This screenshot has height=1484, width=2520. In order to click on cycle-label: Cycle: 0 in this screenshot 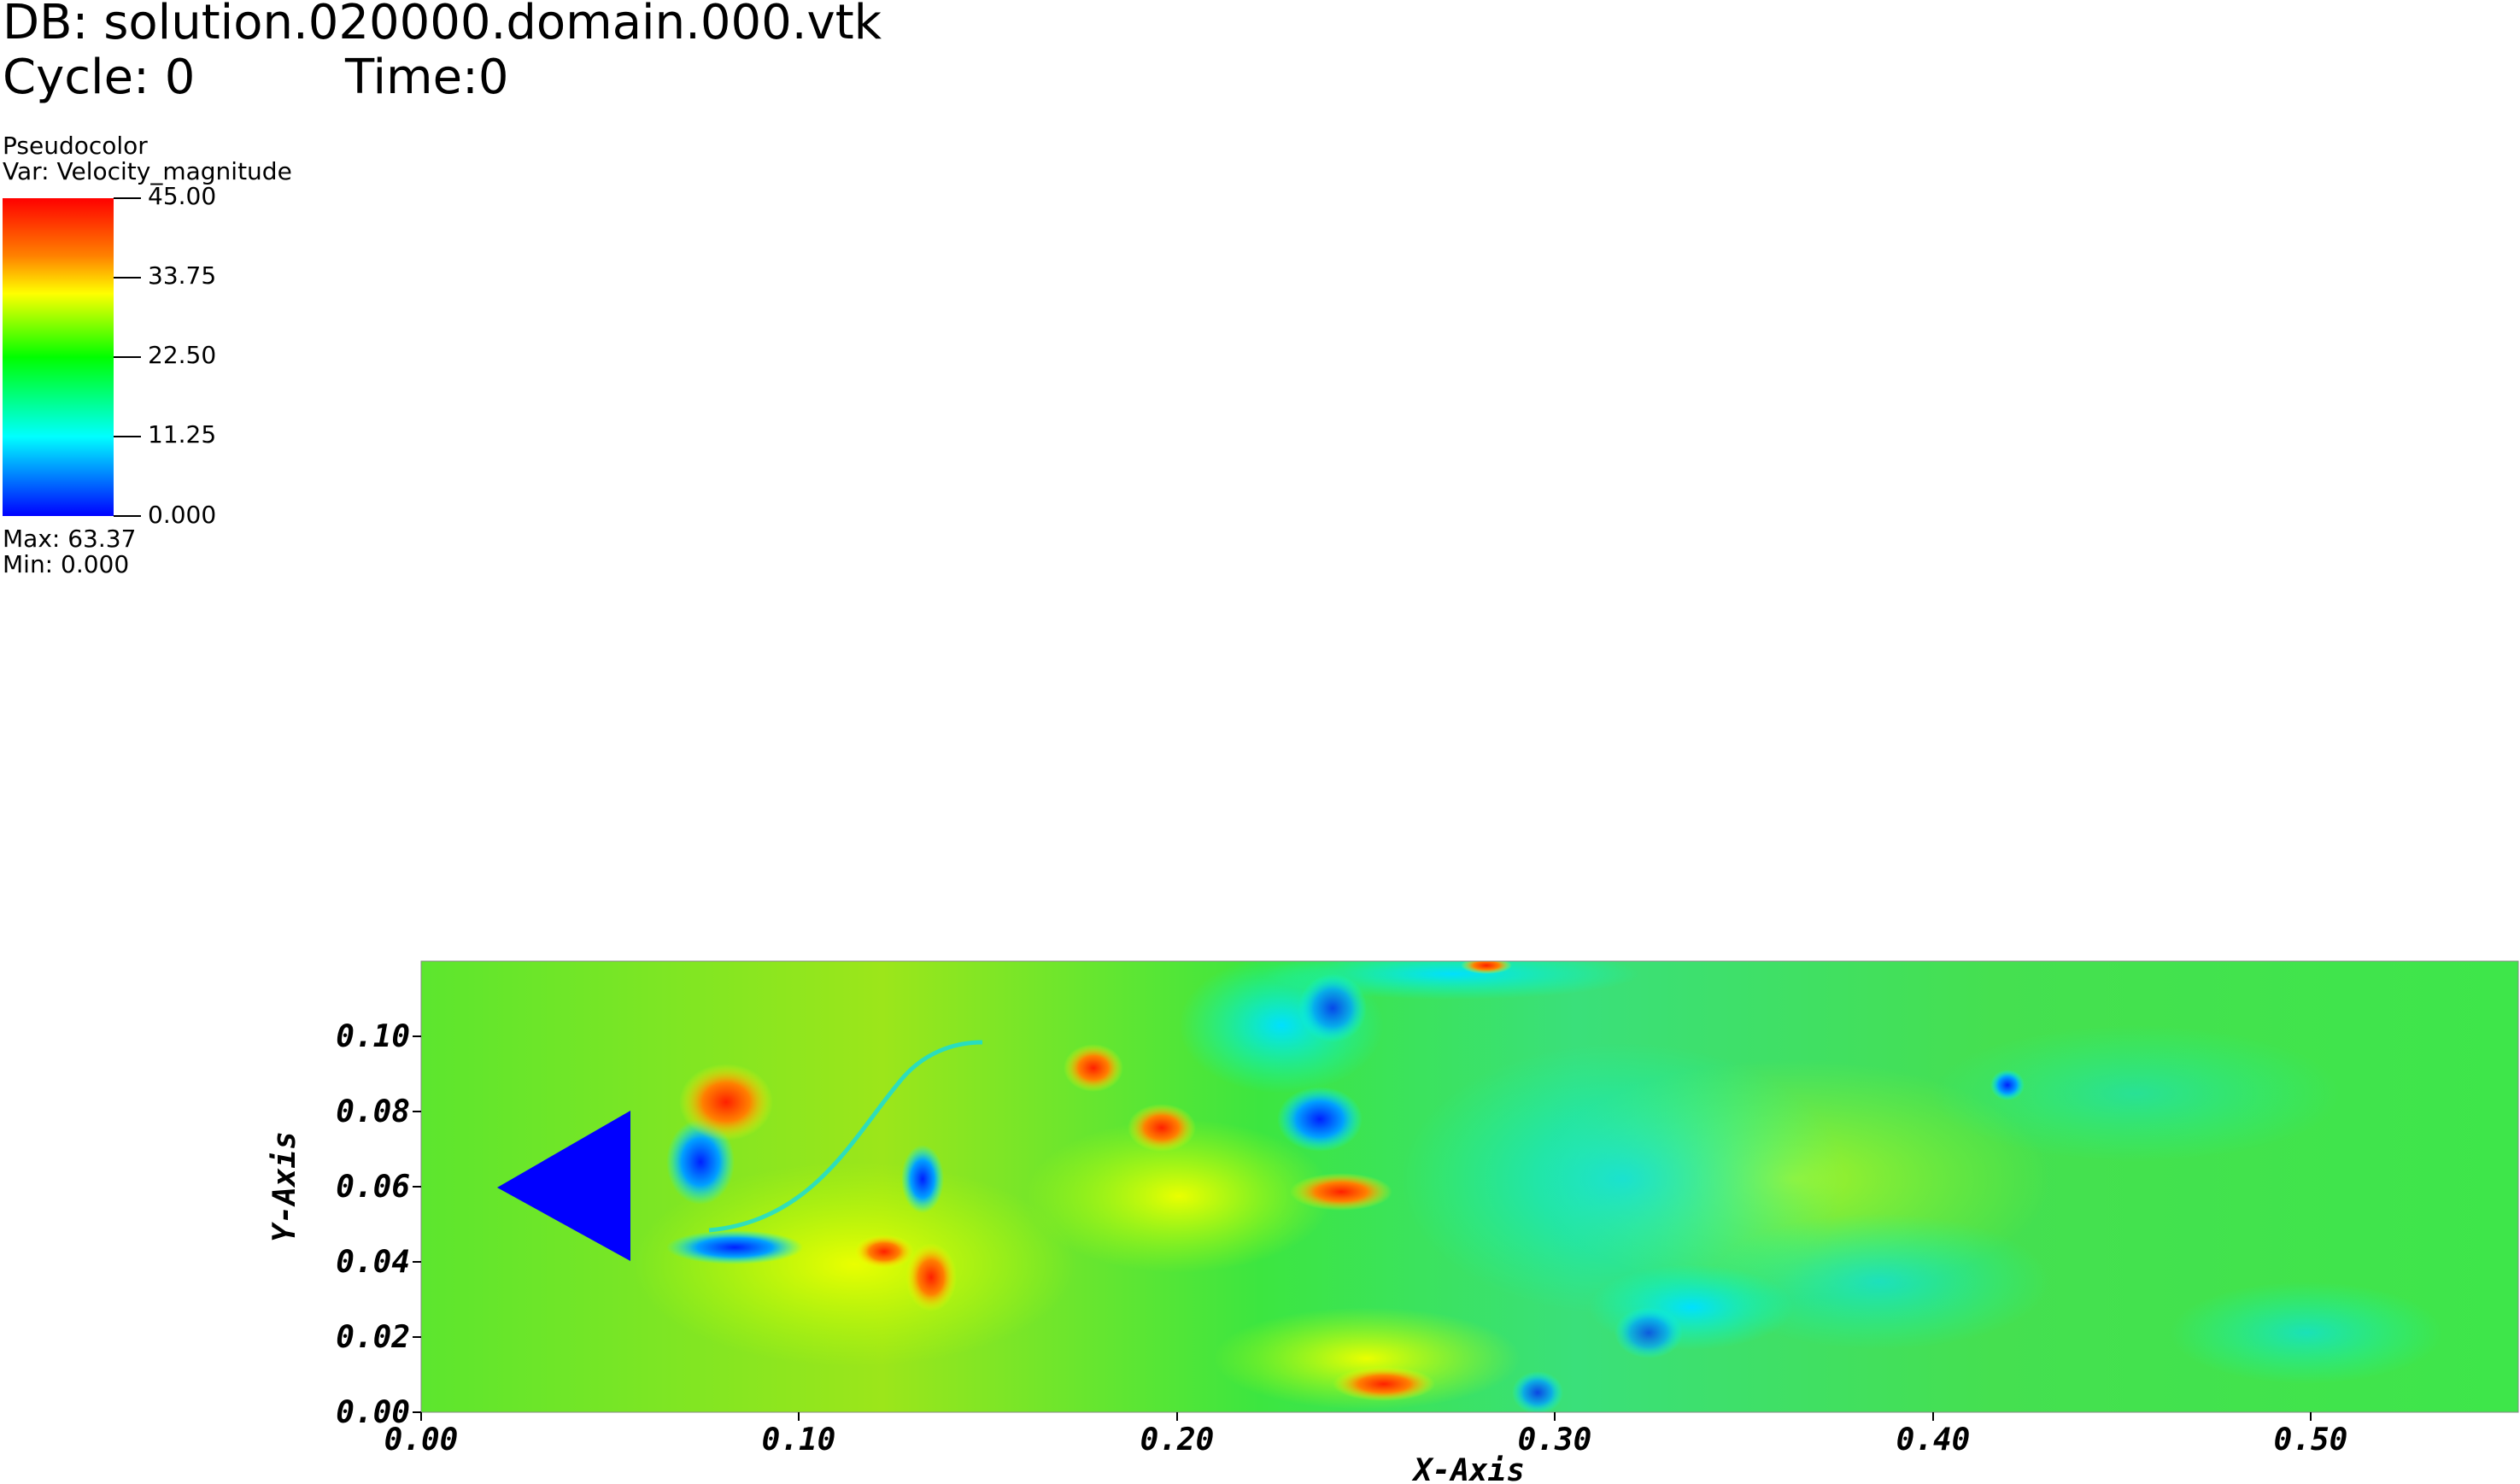, I will do `click(99, 77)`.